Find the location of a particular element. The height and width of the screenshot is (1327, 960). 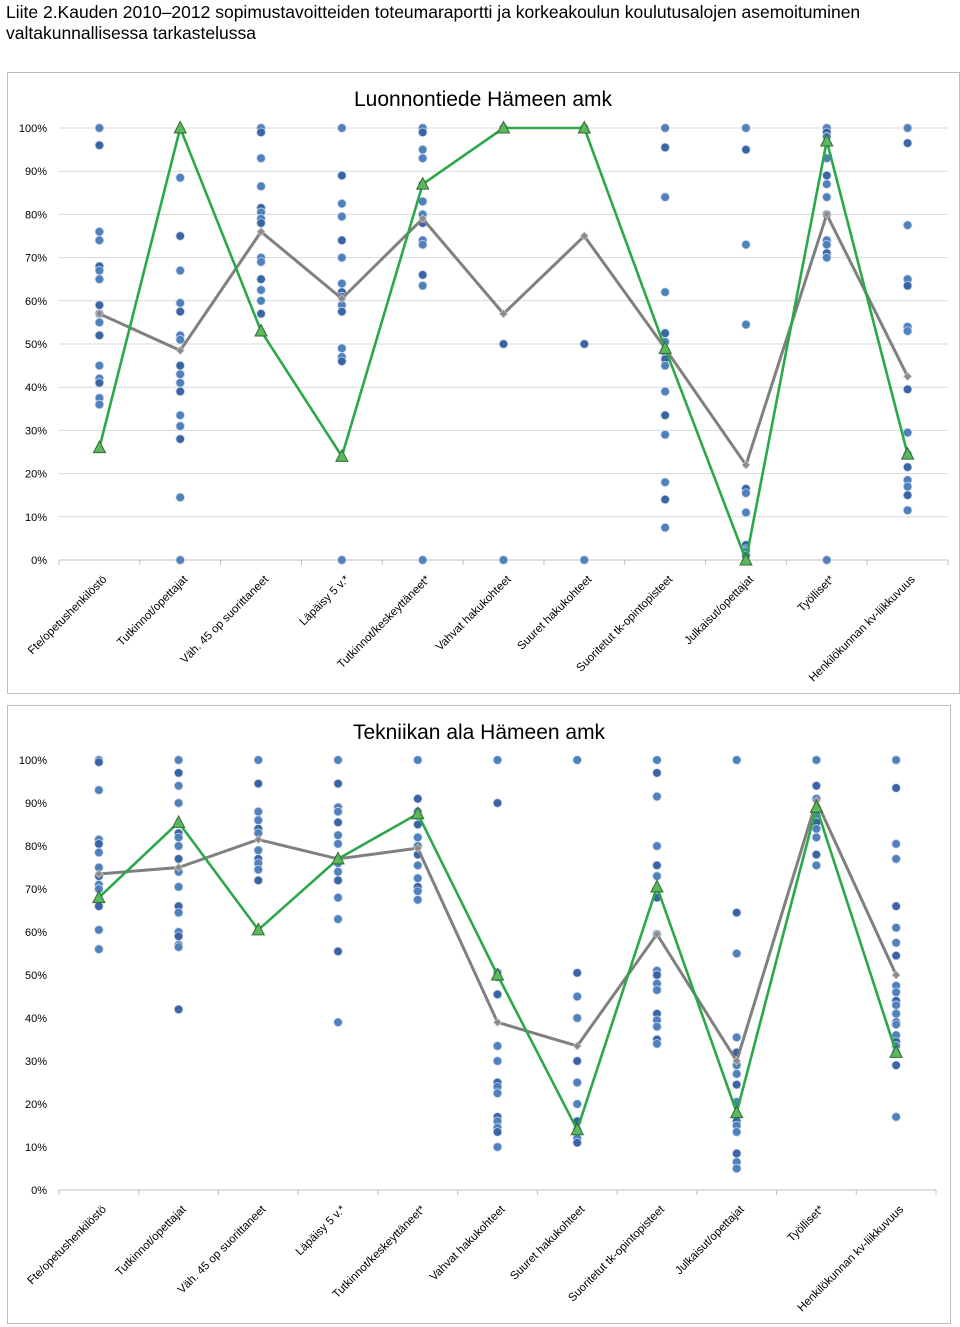

y-tick-label: 60% is located at coordinates (36, 933).